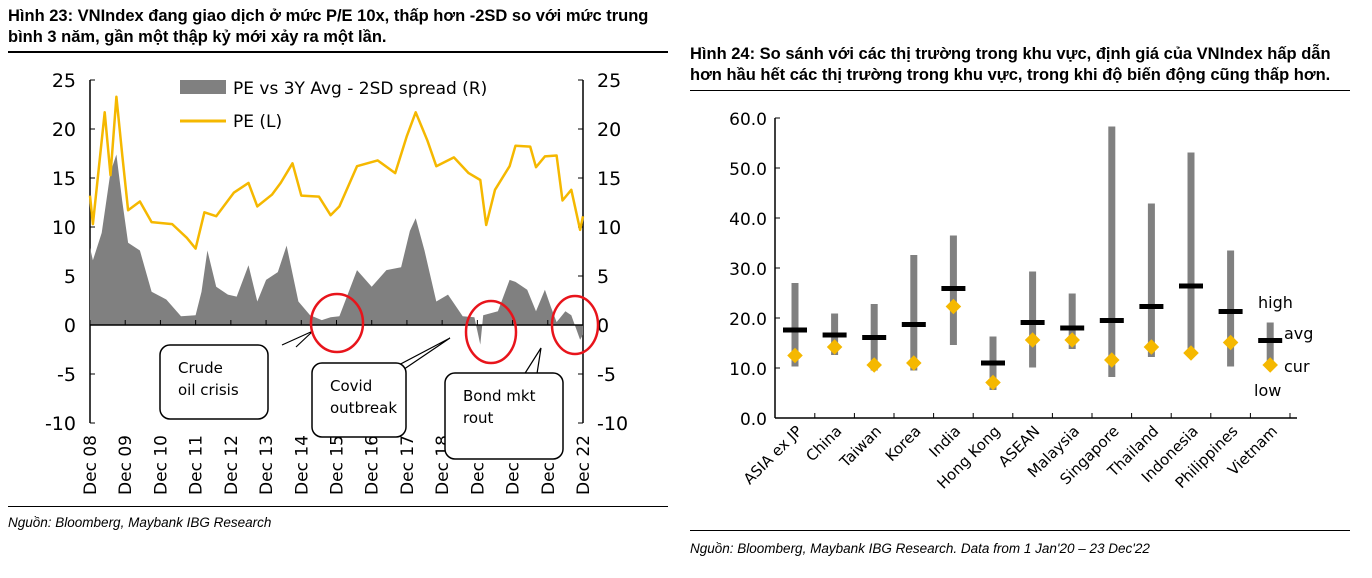  I want to click on x-tick-label: Dec 10, so click(161, 465).